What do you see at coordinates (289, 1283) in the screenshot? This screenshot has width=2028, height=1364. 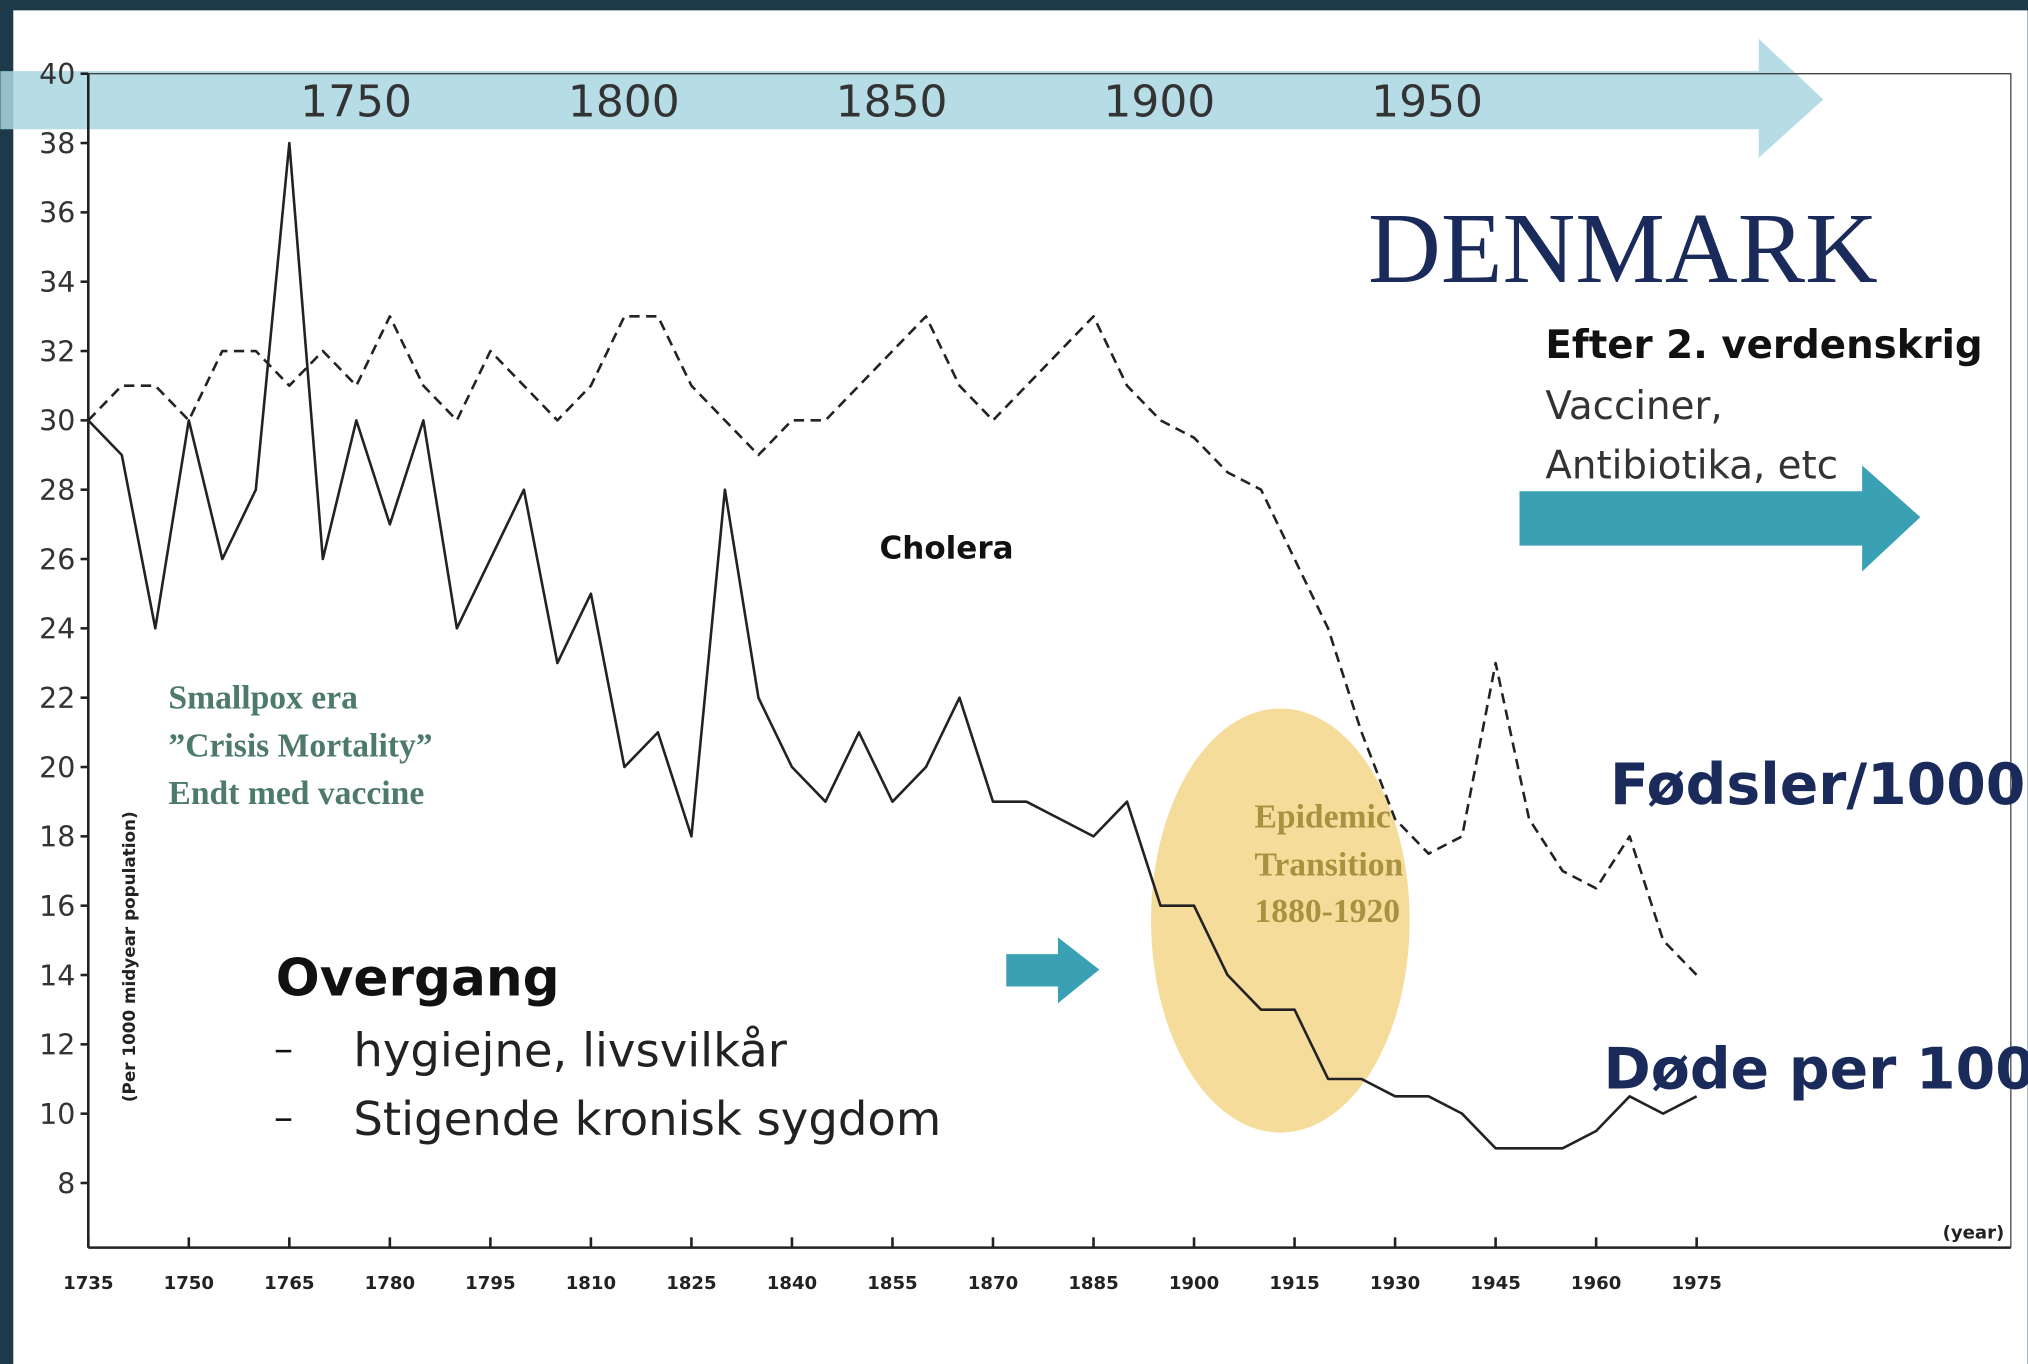 I see `x-tick-label: 1765` at bounding box center [289, 1283].